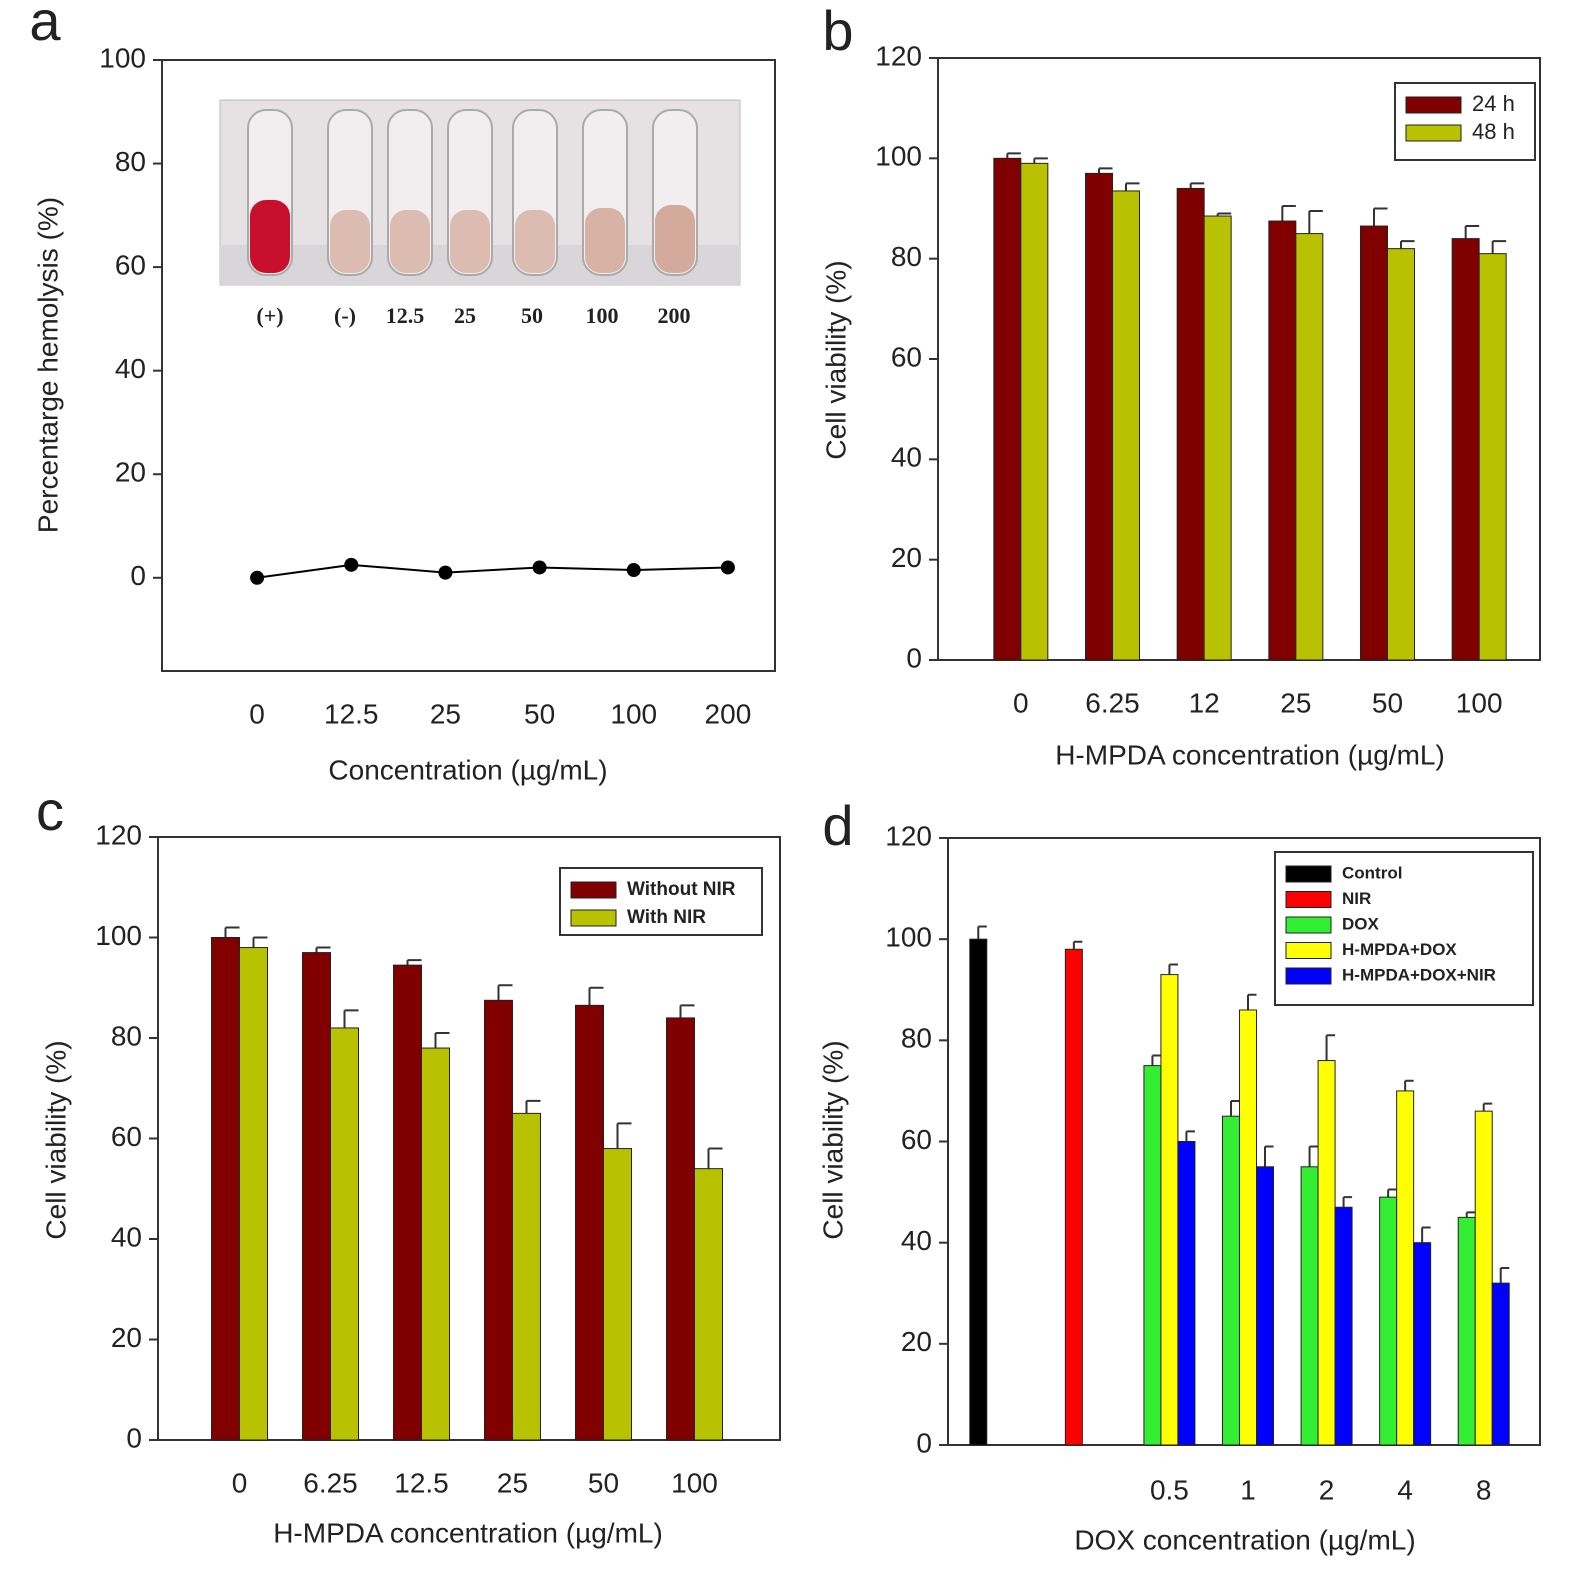  Describe the element at coordinates (480, 192) in the screenshot. I see `inset-photo` at that location.